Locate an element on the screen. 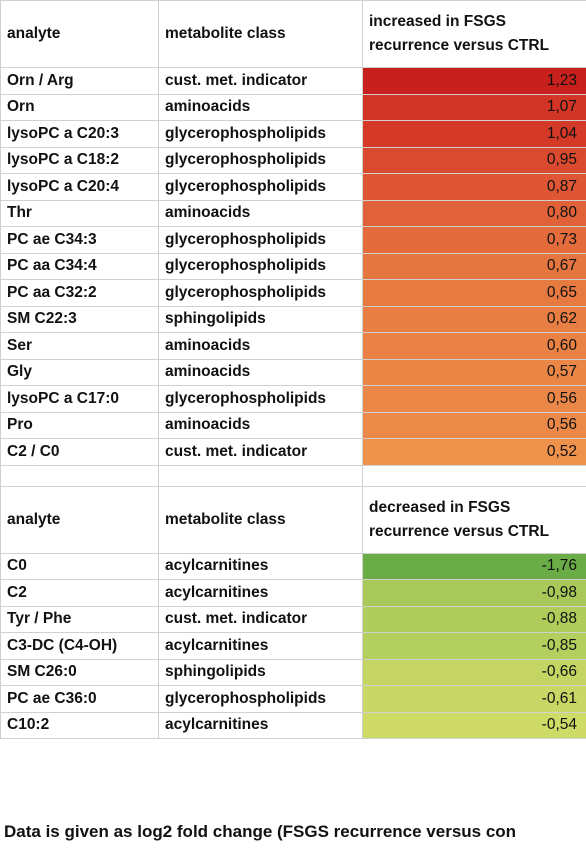  table-row: lysoPC a C17:0 glycerophospholipids 0,56 is located at coordinates (293, 399).